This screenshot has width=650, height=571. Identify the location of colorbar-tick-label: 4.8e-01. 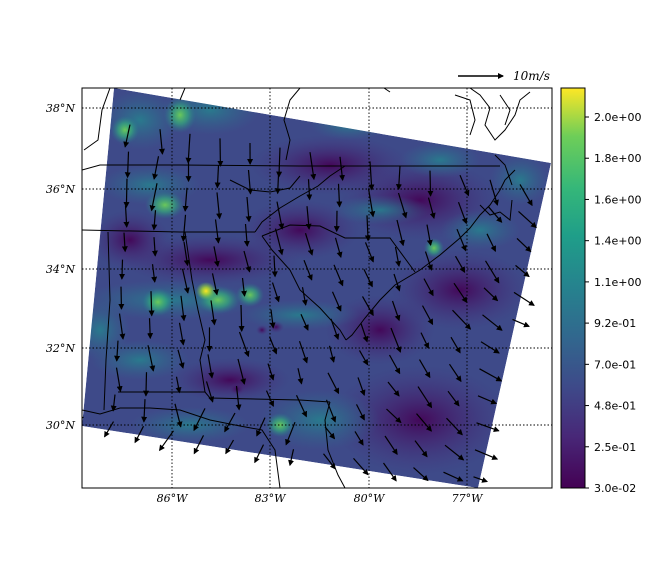
(615, 406).